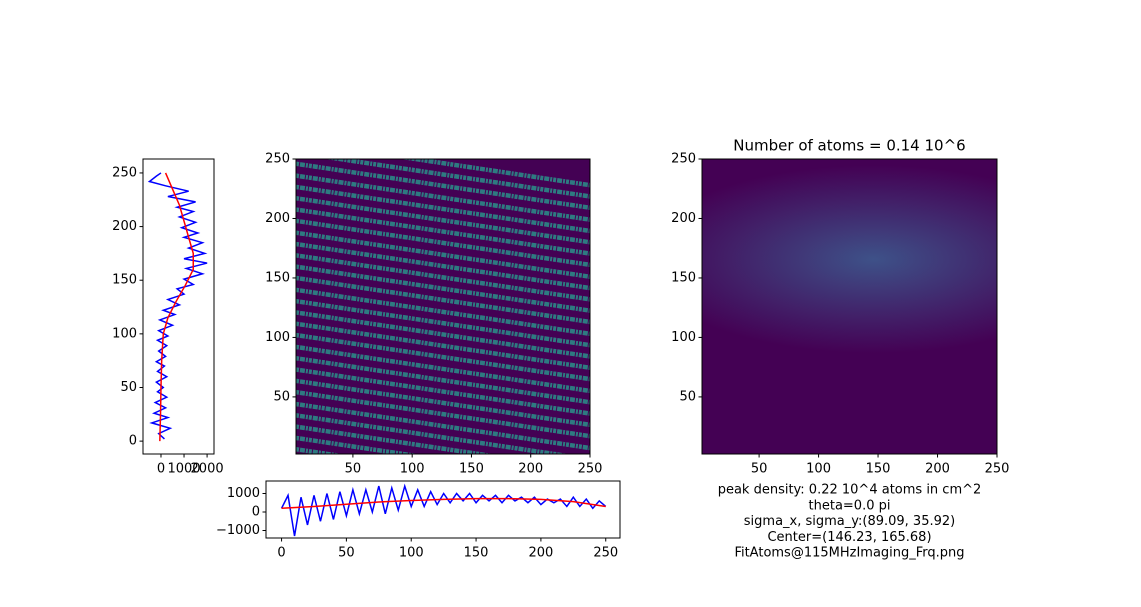 This screenshot has height=607, width=1141. Describe the element at coordinates (849, 537) in the screenshot. I see `annotation: Center=(146.23, 165.68)` at that location.